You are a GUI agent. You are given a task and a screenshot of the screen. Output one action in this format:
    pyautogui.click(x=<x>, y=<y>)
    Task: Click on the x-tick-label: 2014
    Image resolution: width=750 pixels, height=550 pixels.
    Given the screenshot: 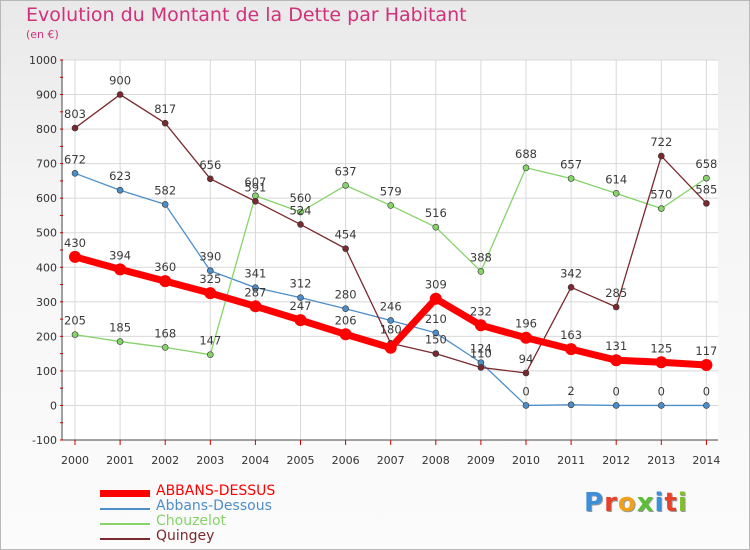 What is the action you would take?
    pyautogui.click(x=706, y=460)
    